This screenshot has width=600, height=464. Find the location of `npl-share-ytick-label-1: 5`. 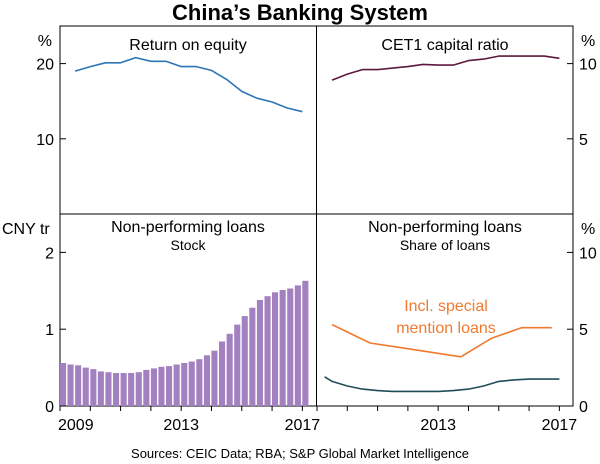

npl-share-ytick-label-1: 5 is located at coordinates (583, 330).